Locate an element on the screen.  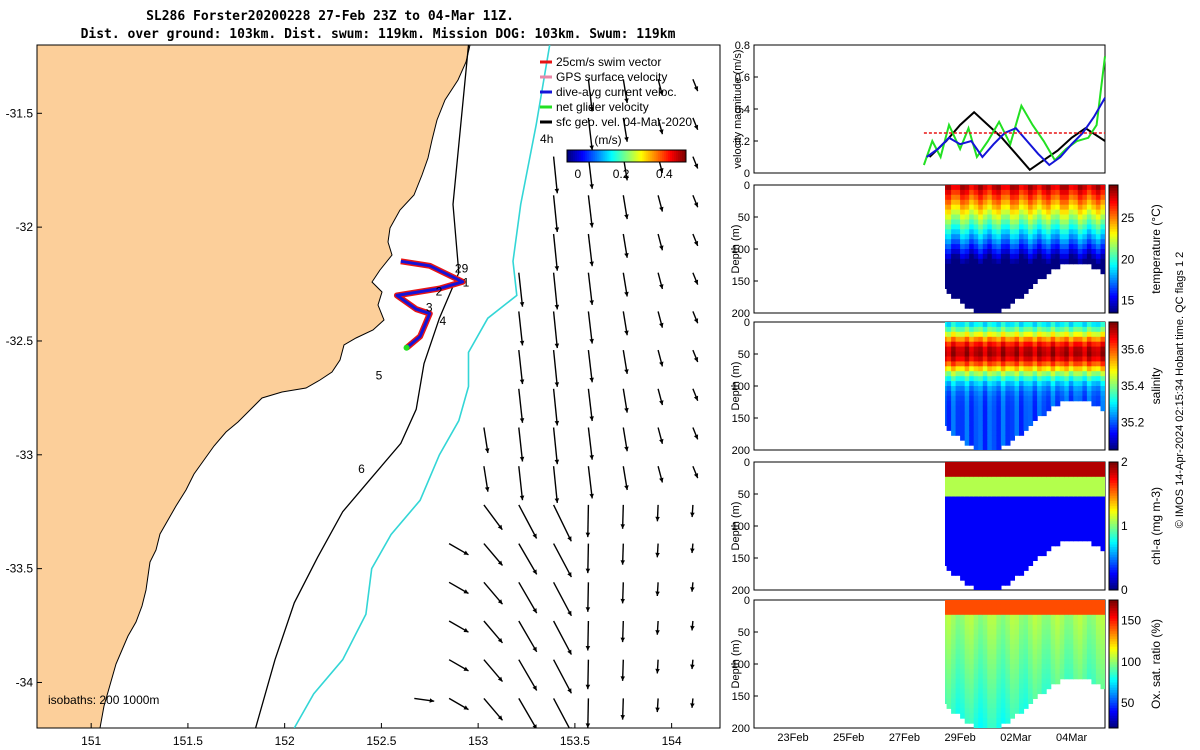
section-colorbar-frame is located at coordinates (1113, 526).